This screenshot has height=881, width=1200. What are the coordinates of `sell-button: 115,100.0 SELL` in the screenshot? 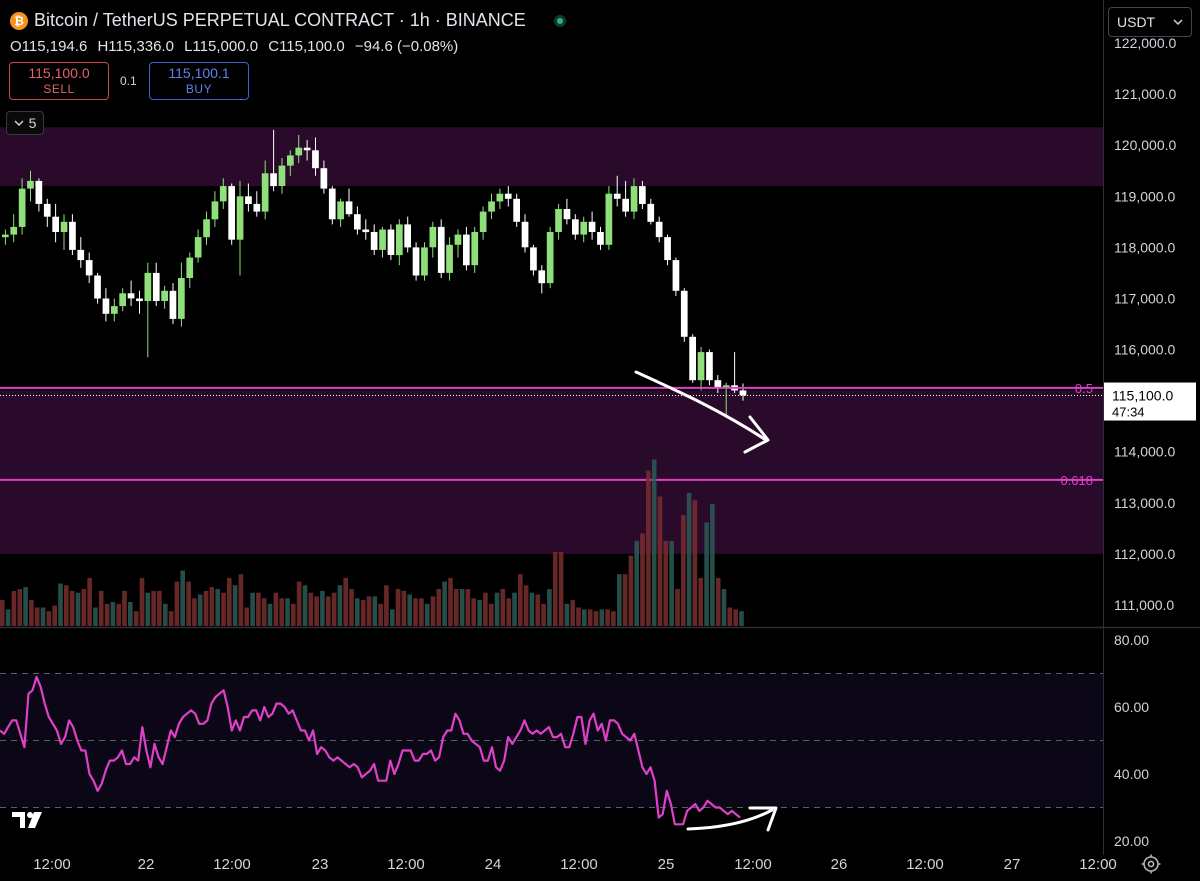 It's located at (59, 81).